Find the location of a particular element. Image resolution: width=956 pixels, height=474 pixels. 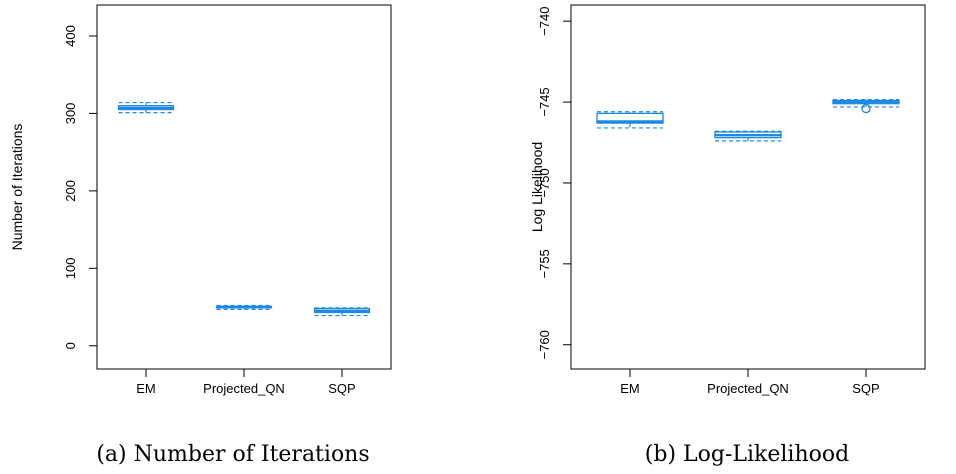

y-axis-title: Number of Iterations is located at coordinates (17, 187).